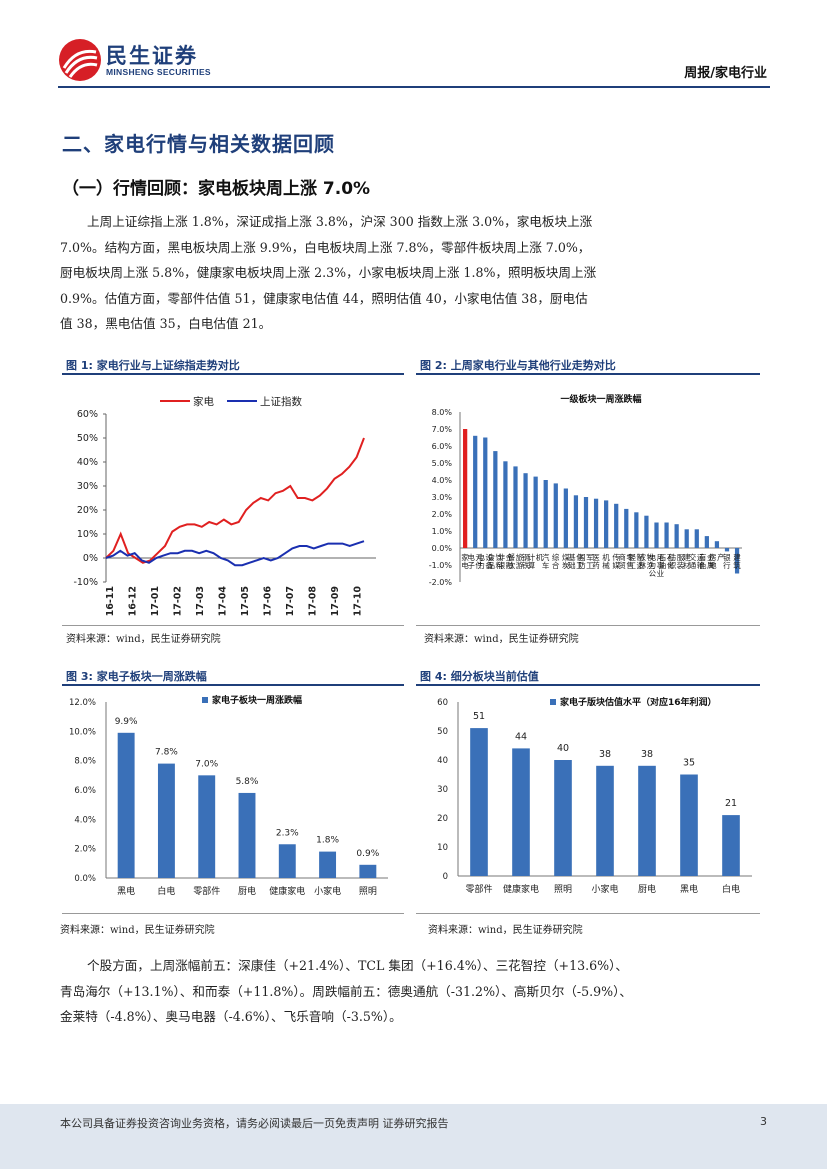 The height and width of the screenshot is (1169, 827). Describe the element at coordinates (465, 561) in the screenshot. I see `x-tick-label: 家电` at that location.